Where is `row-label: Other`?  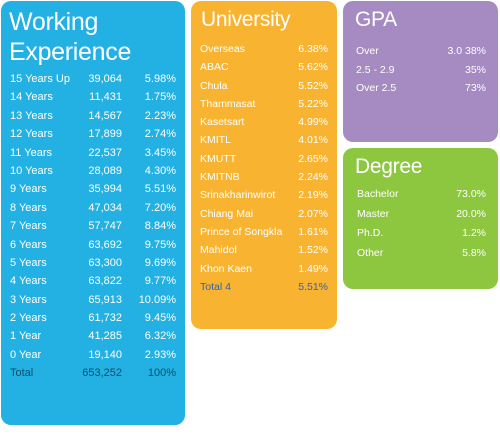
row-label: Other is located at coordinates (370, 252).